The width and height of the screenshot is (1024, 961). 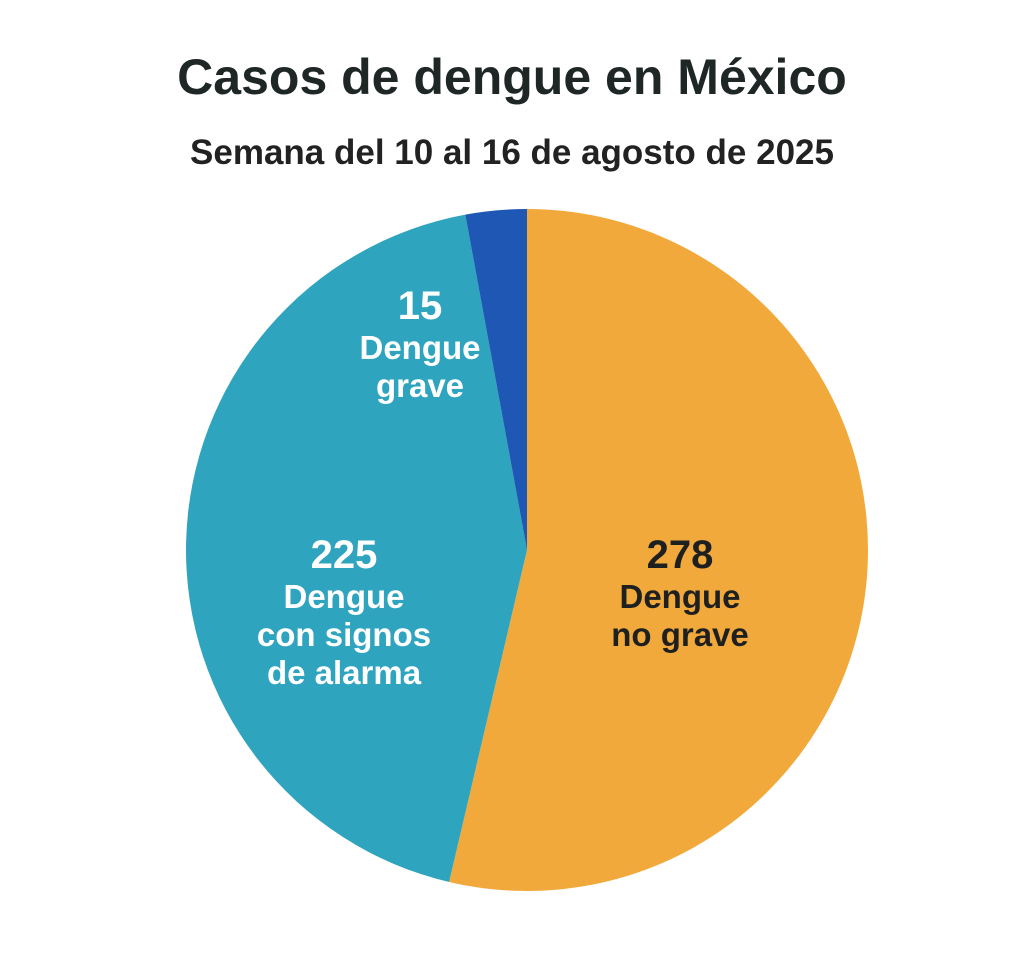 What do you see at coordinates (680, 634) in the screenshot?
I see `slice-name-line: no grave` at bounding box center [680, 634].